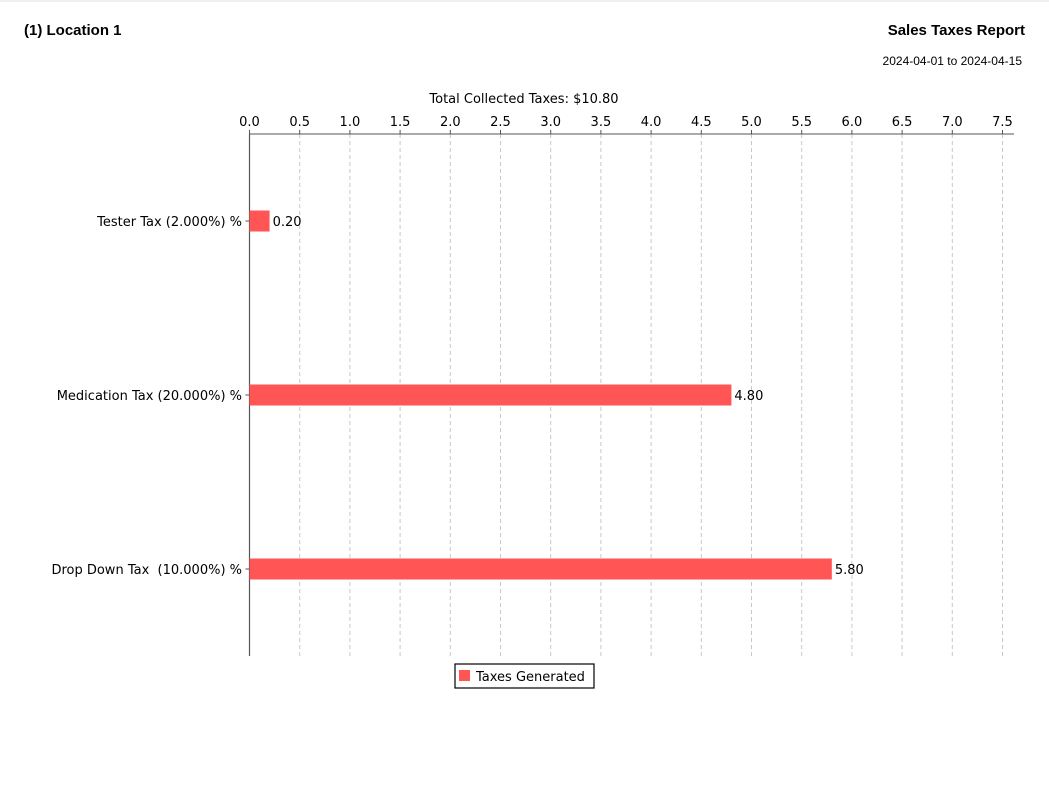 Image resolution: width=1049 pixels, height=808 pixels. Describe the element at coordinates (524, 1) in the screenshot. I see `top-border` at that location.